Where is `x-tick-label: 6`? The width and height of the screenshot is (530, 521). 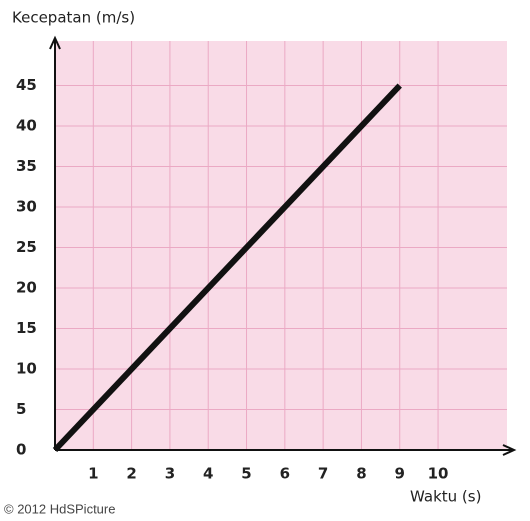 x-tick-label: 6 is located at coordinates (285, 474).